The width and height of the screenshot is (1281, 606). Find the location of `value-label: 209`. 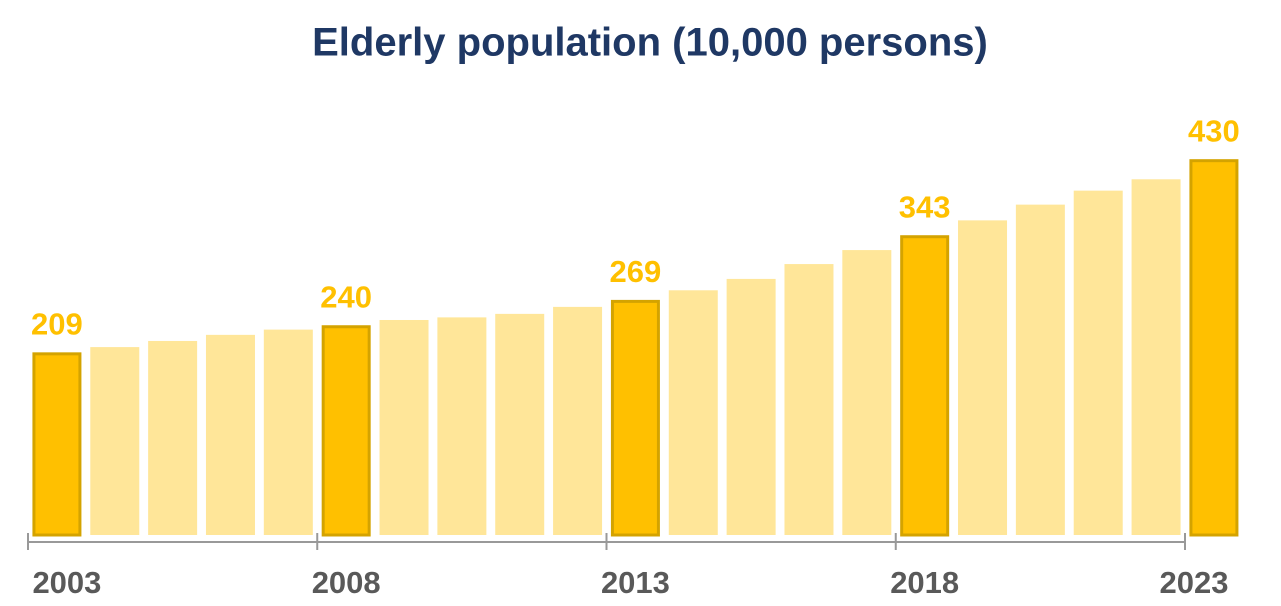

value-label: 209 is located at coordinates (57, 324).